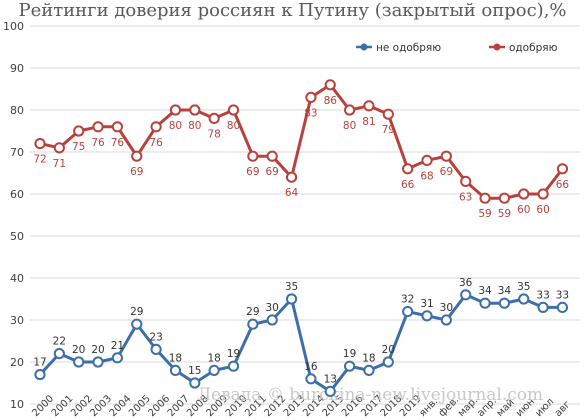 The image size is (585, 420). What do you see at coordinates (370, 395) in the screenshot?
I see `watermark: Левада © burckina-new.livejournal.com` at bounding box center [370, 395].